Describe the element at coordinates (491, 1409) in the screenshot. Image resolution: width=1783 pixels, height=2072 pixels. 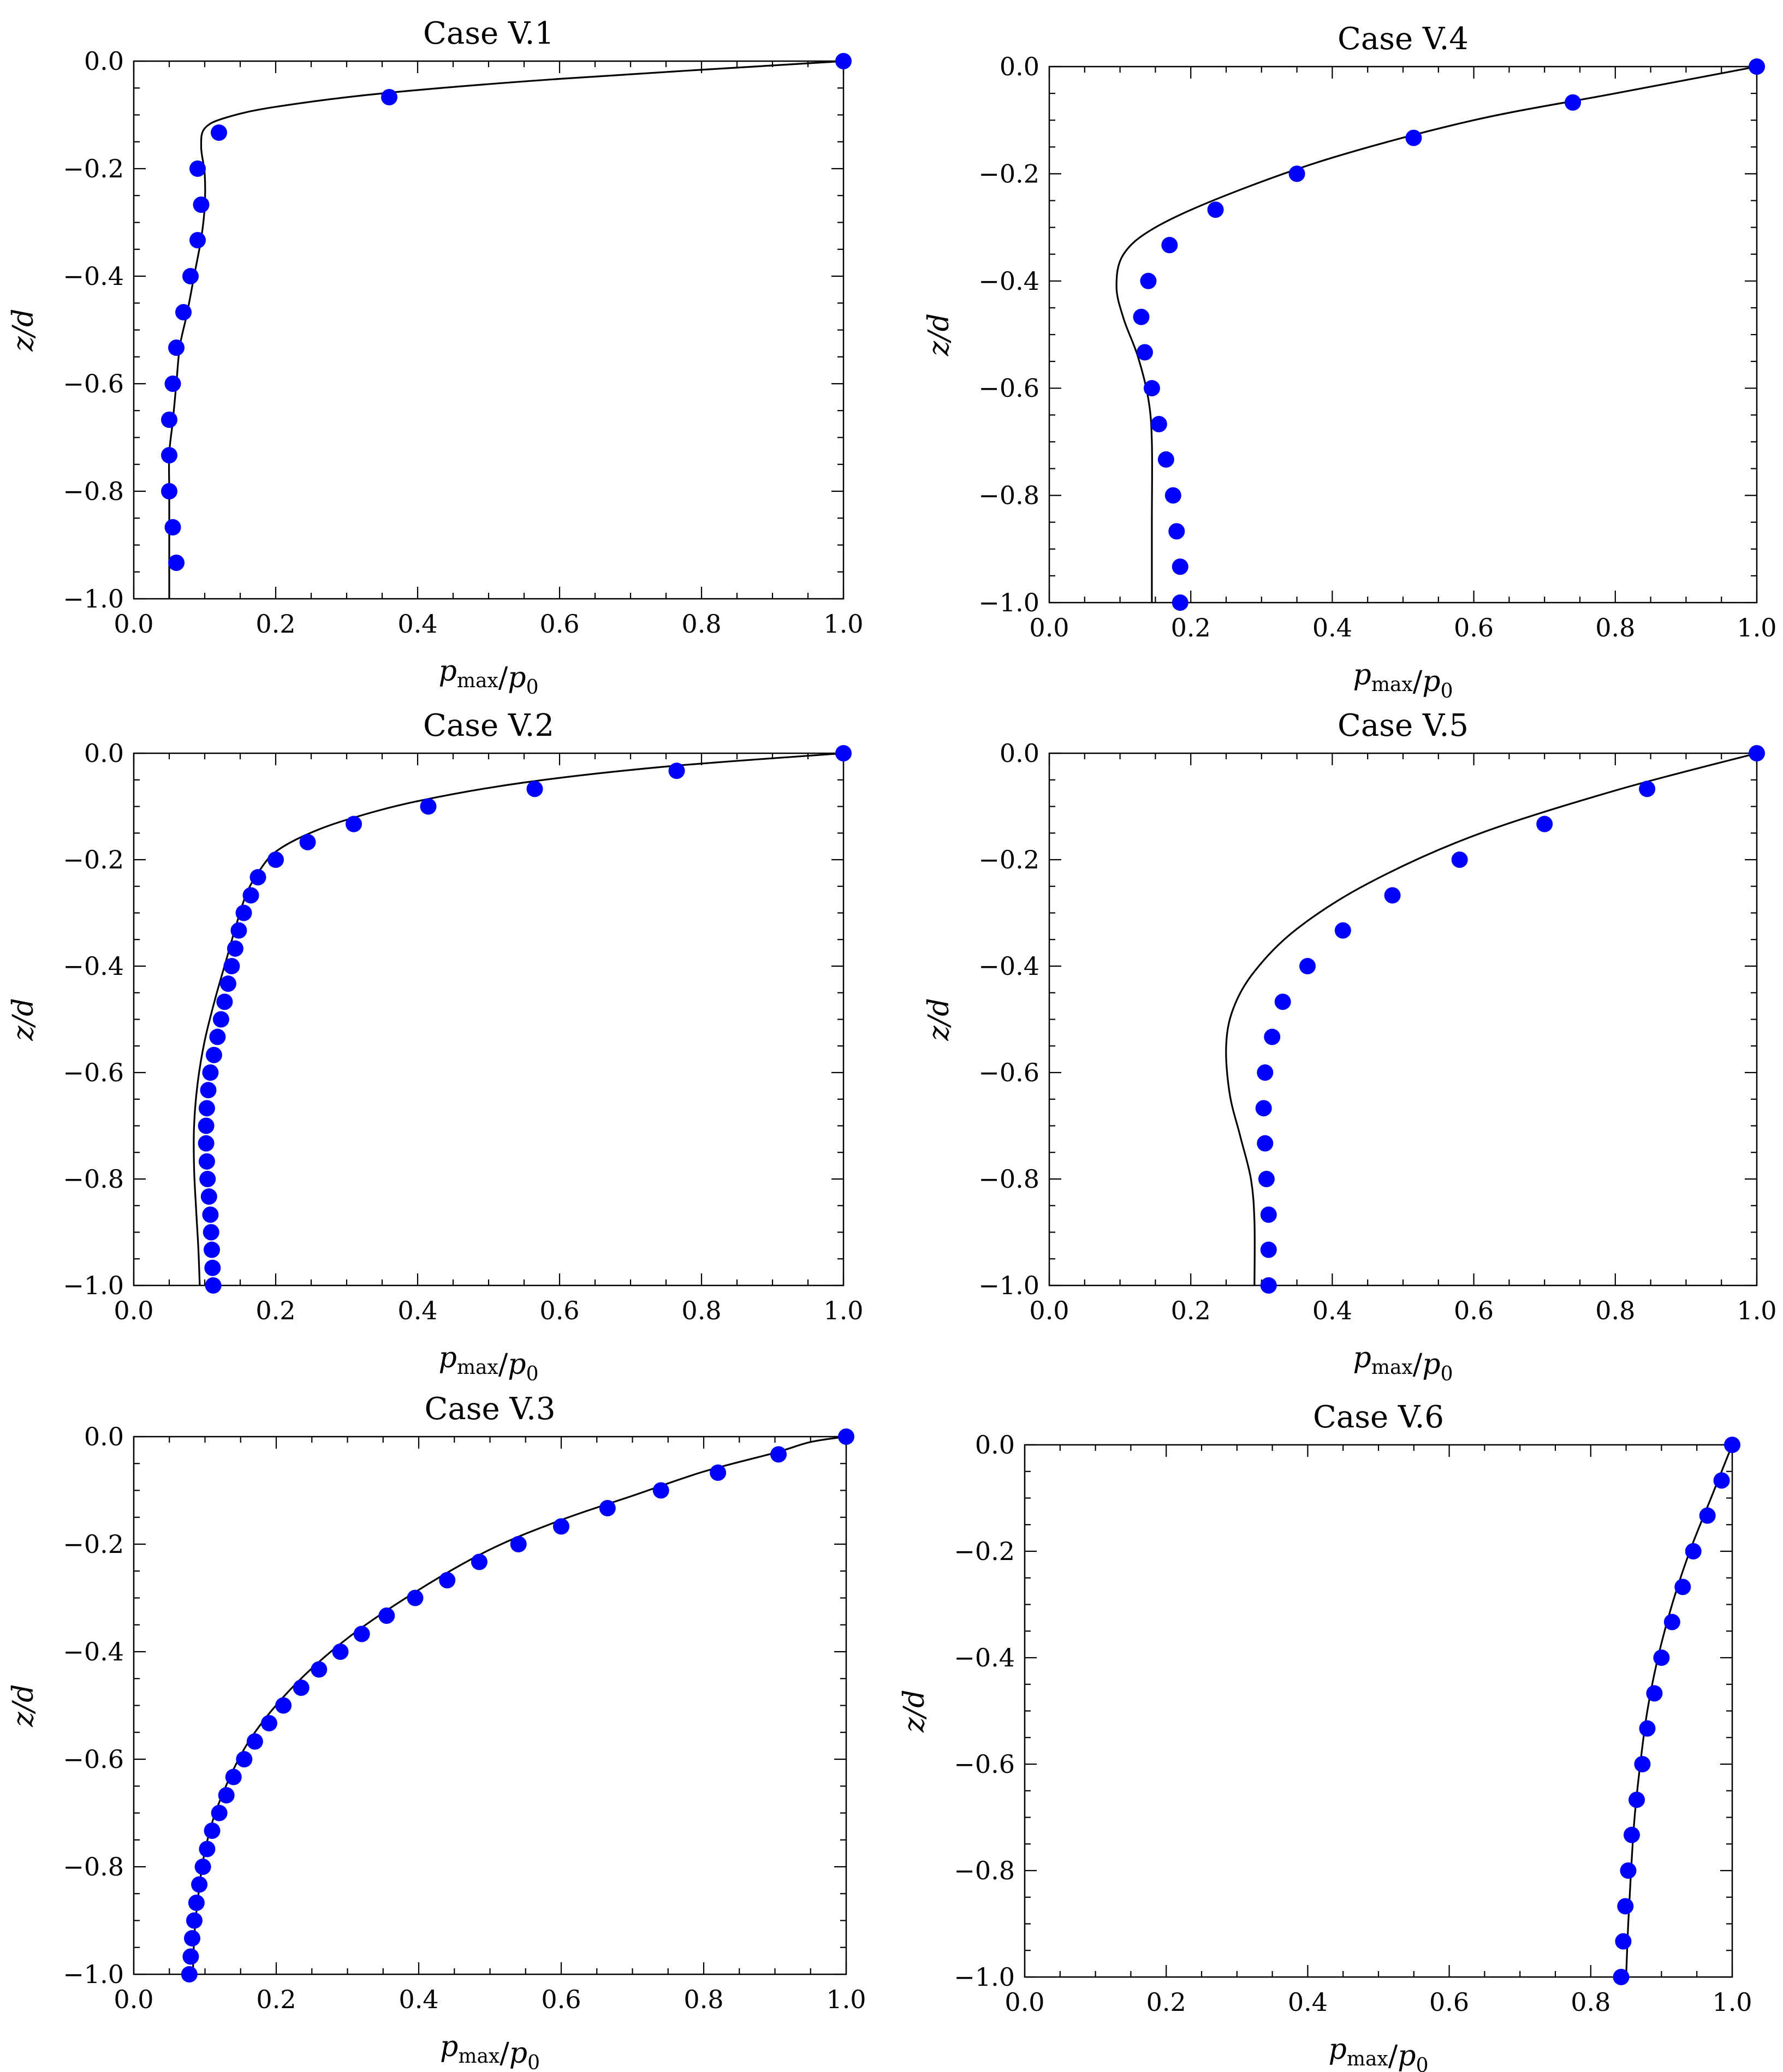
I see `chart-title: Case V.3` at that location.